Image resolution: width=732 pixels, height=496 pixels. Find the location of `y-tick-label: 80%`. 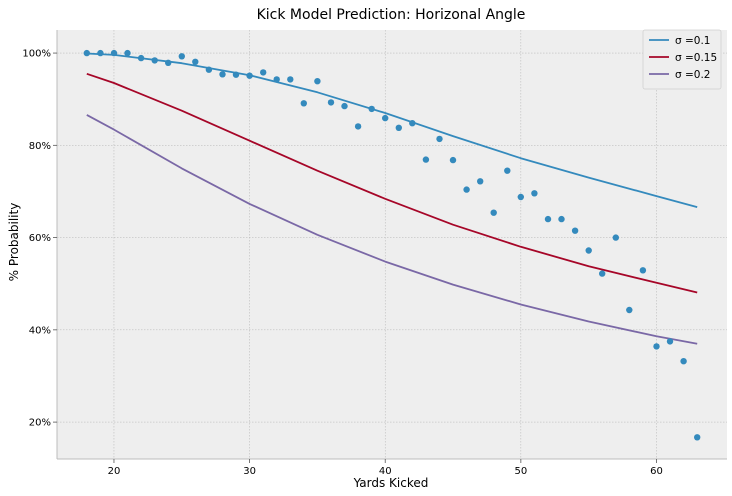

y-tick-label: 80% is located at coordinates (40, 146).